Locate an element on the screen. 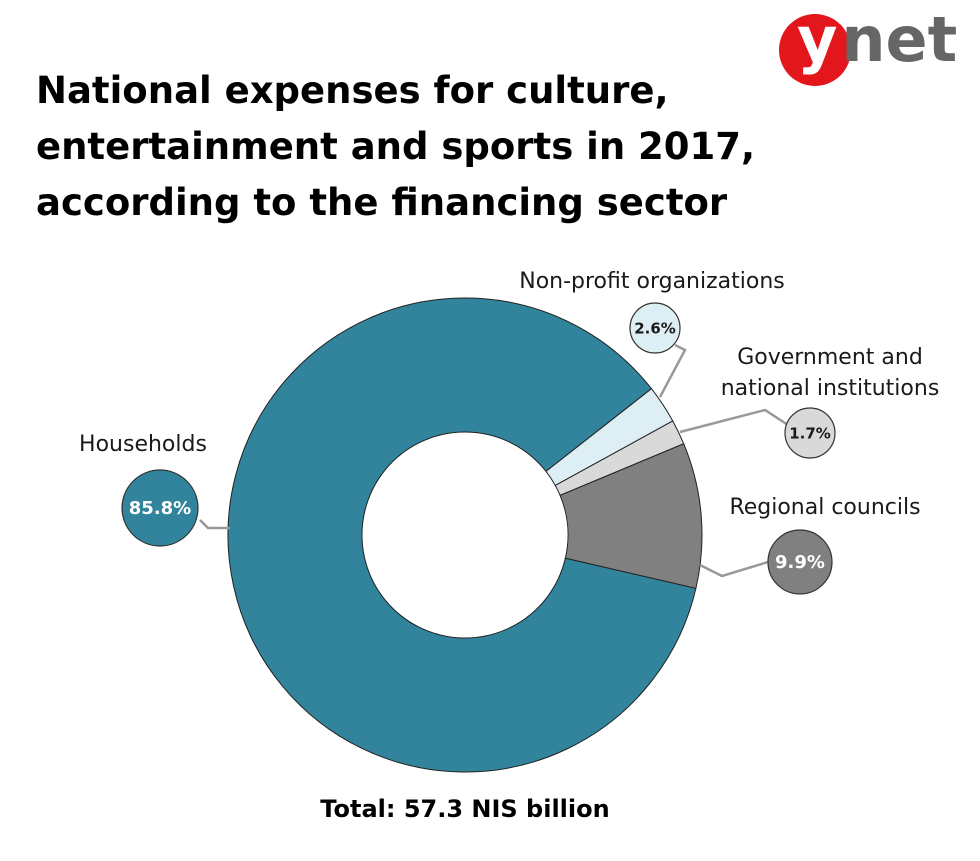  category-label: Households is located at coordinates (143, 444).